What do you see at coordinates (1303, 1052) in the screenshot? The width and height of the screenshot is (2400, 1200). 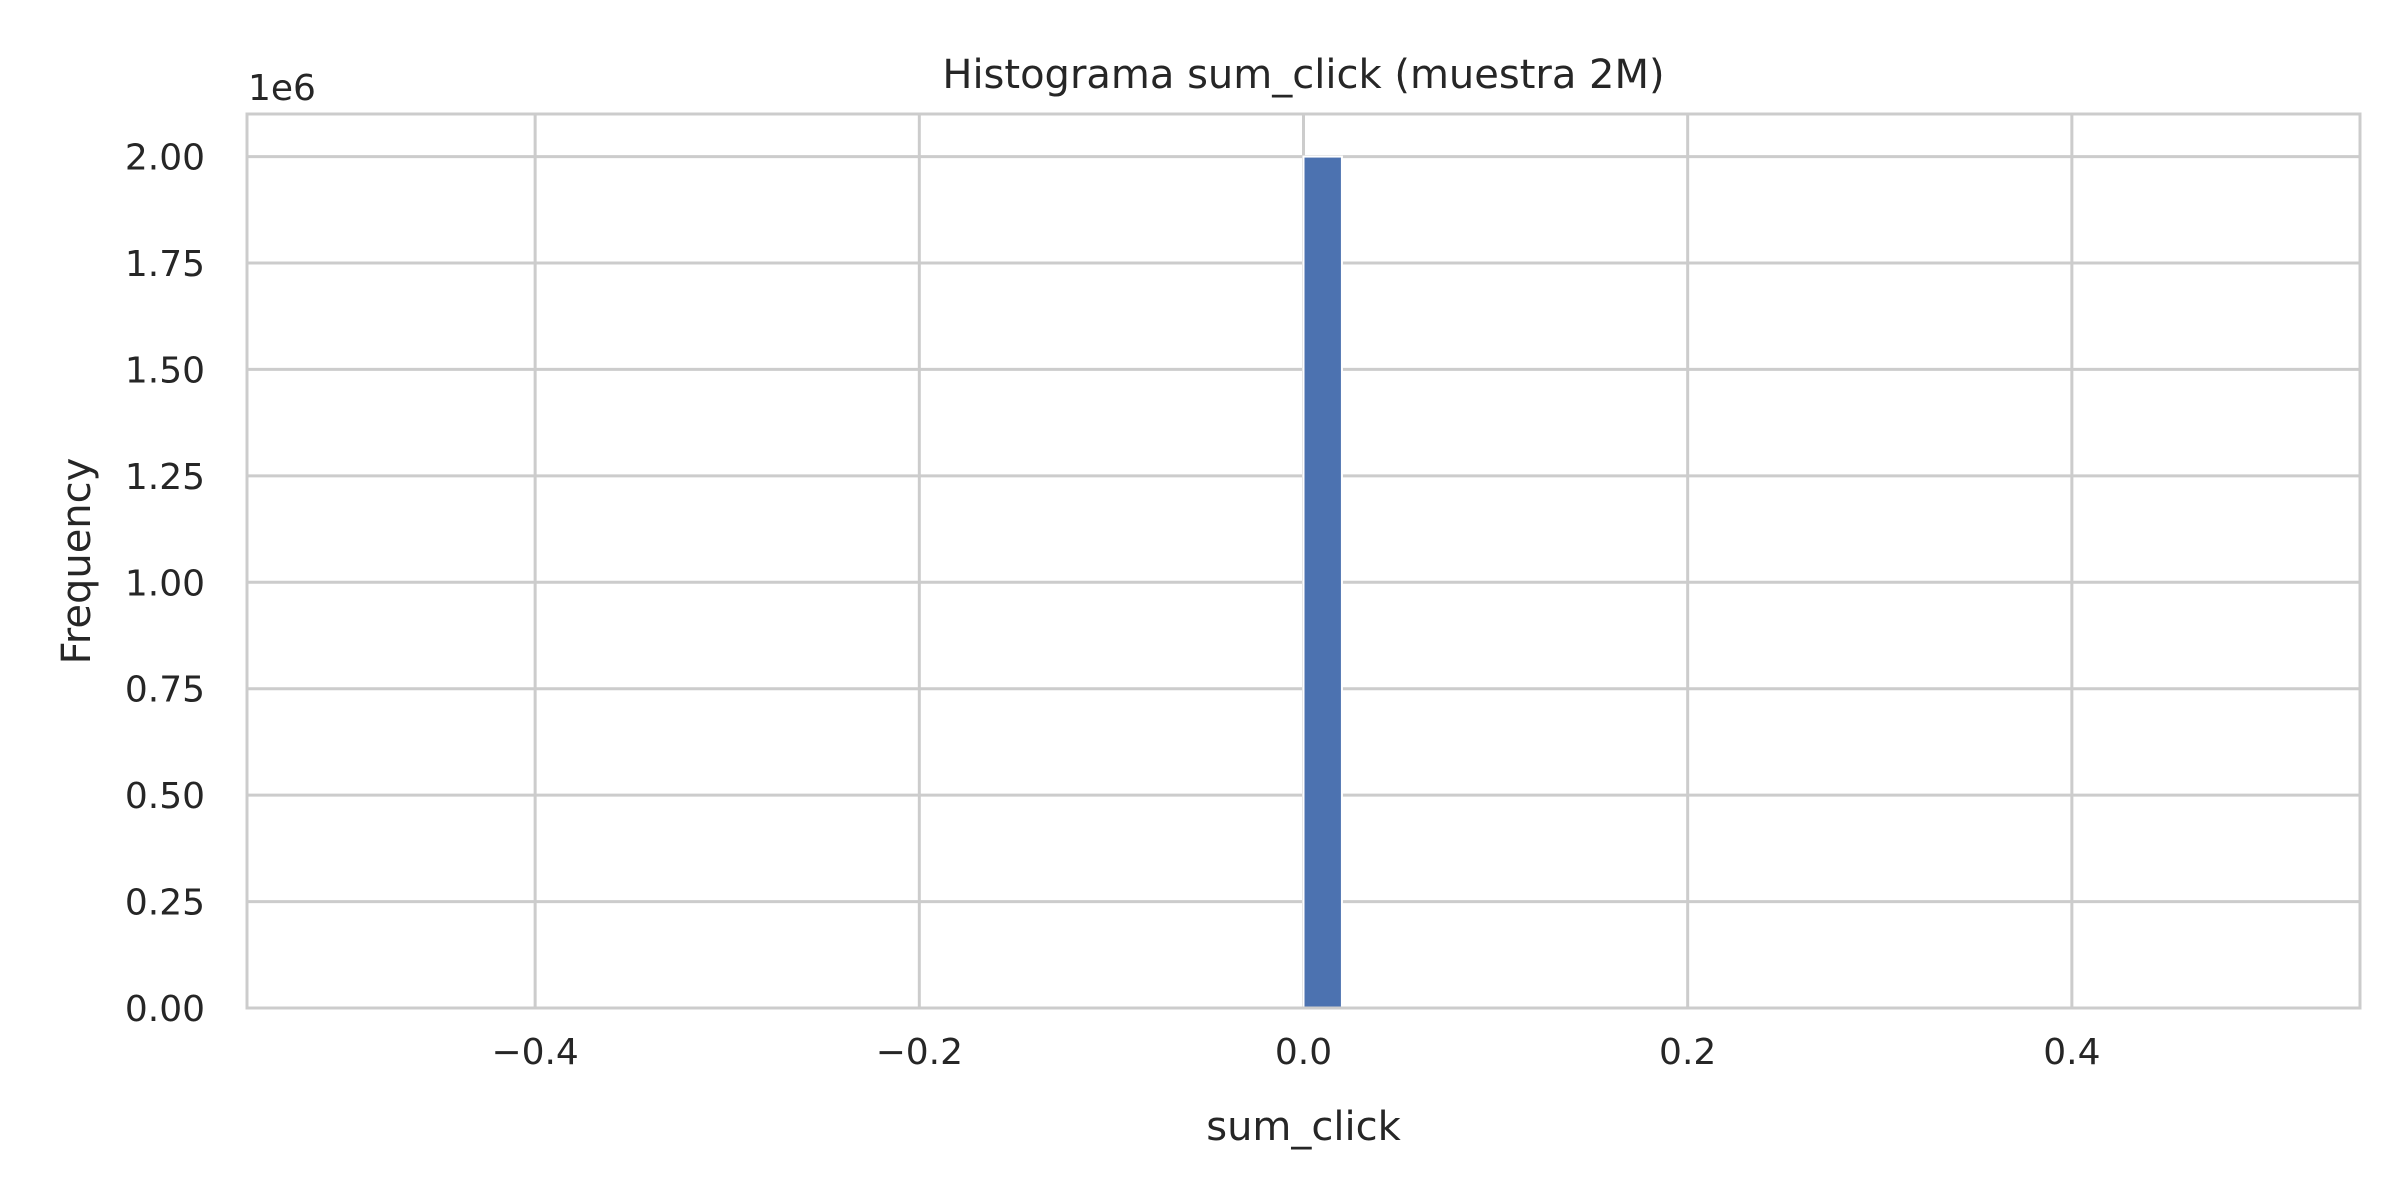 I see `x-tick-label: 0.0` at bounding box center [1303, 1052].